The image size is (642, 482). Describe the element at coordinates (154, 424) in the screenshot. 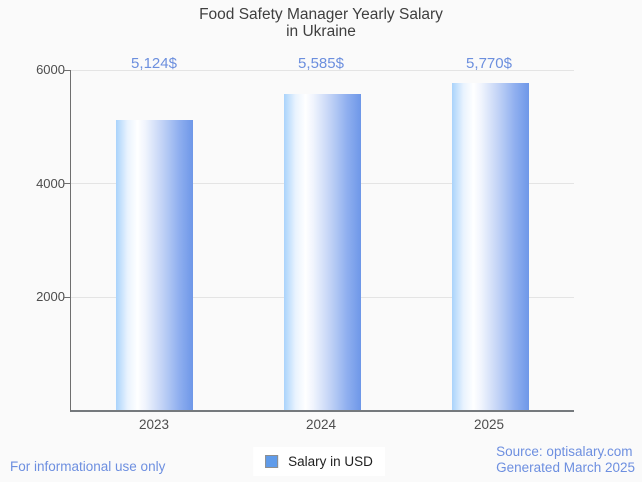

I see `x-axis-label-2023: 2023` at that location.